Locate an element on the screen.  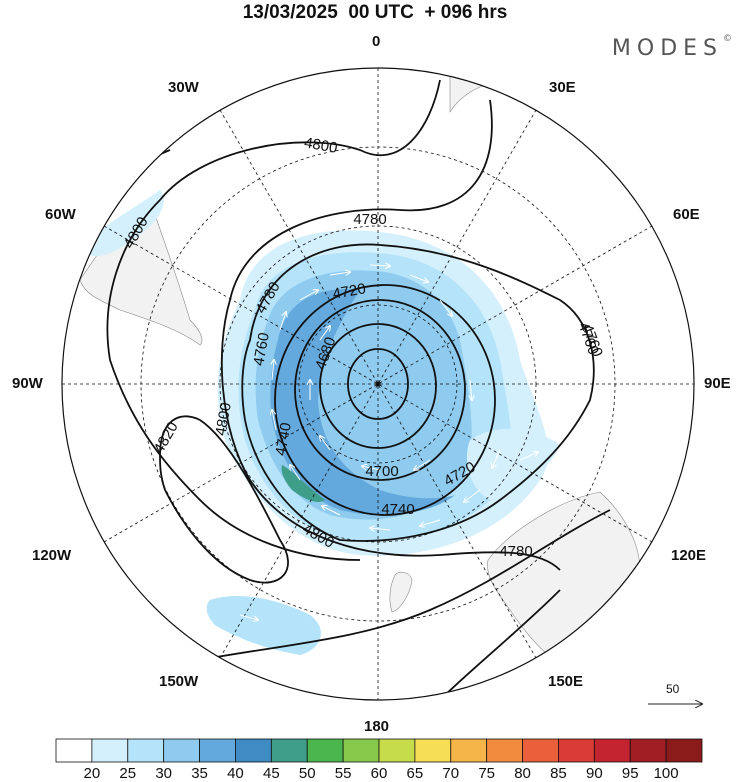
vector-reference-label: 50 is located at coordinates (673, 689).